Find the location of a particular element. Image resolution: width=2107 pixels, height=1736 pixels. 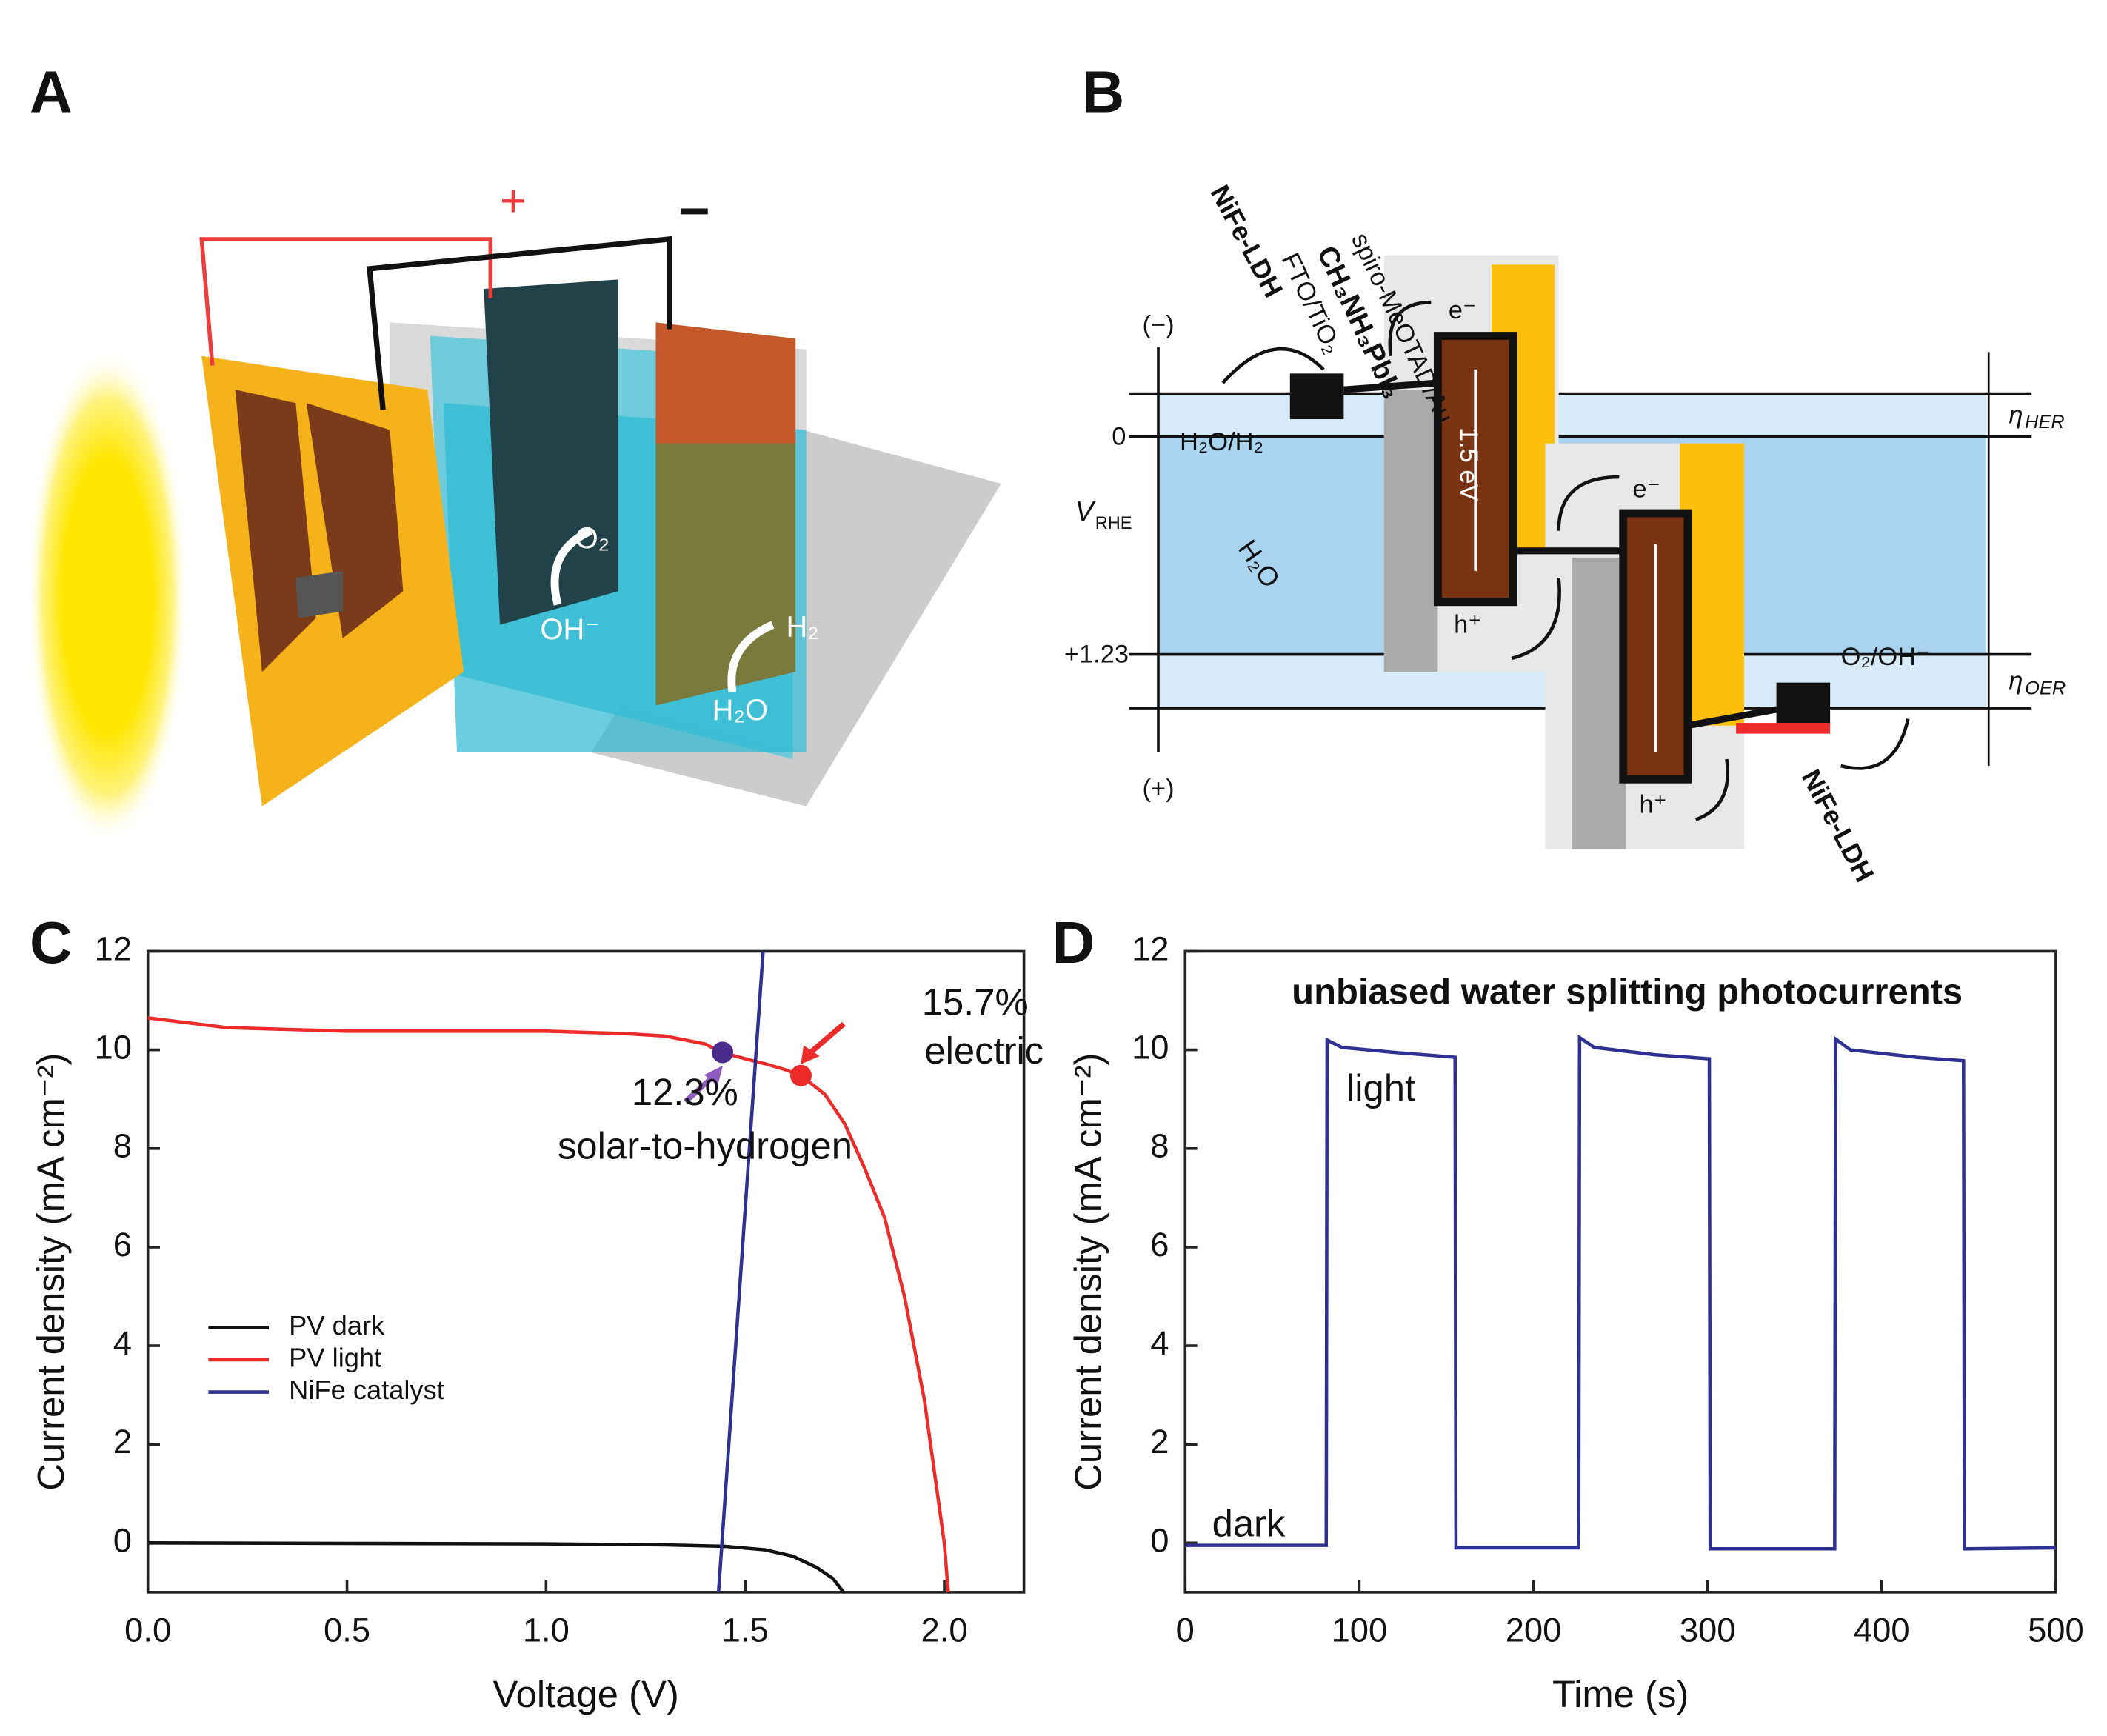

chart-title: unbiased water splitting photocurrents is located at coordinates (1627, 992).